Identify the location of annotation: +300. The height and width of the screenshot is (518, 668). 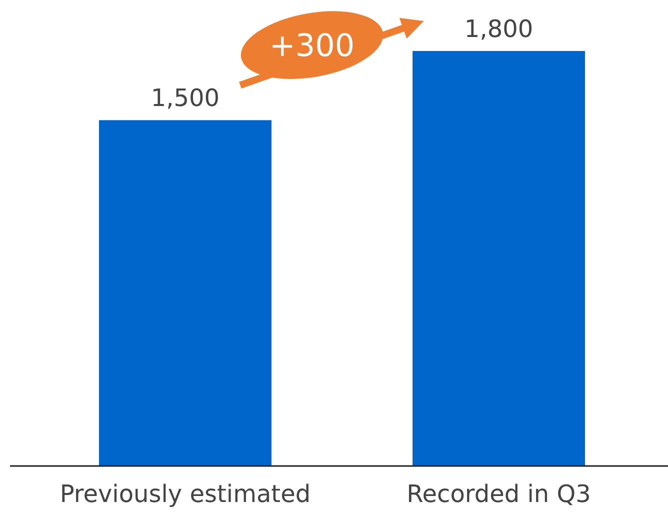
(312, 46).